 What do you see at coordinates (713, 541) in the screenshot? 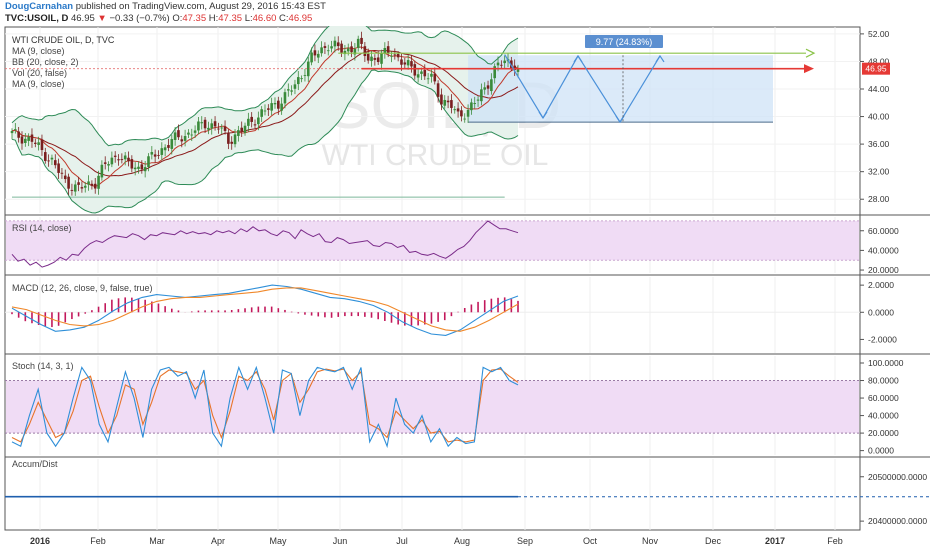
I see `time-tick-label: Dec` at bounding box center [713, 541].